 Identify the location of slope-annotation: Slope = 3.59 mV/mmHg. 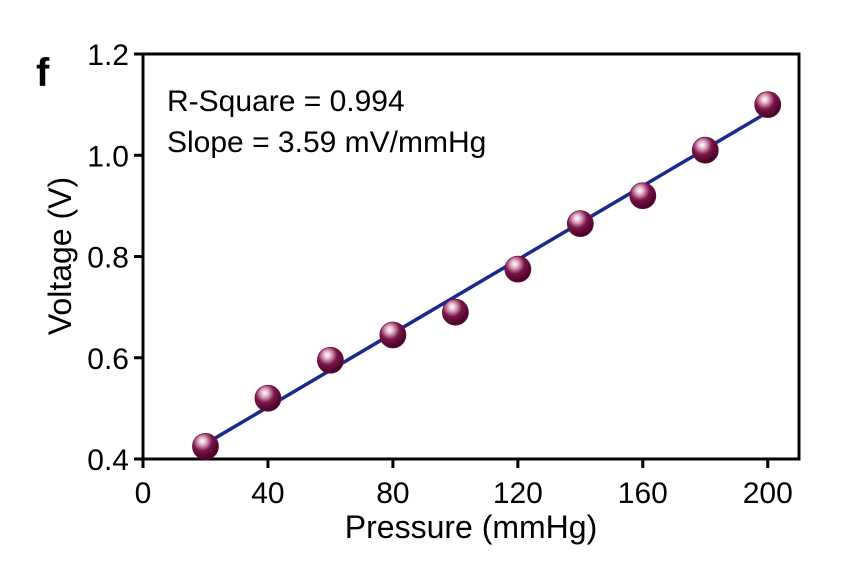
(326, 142).